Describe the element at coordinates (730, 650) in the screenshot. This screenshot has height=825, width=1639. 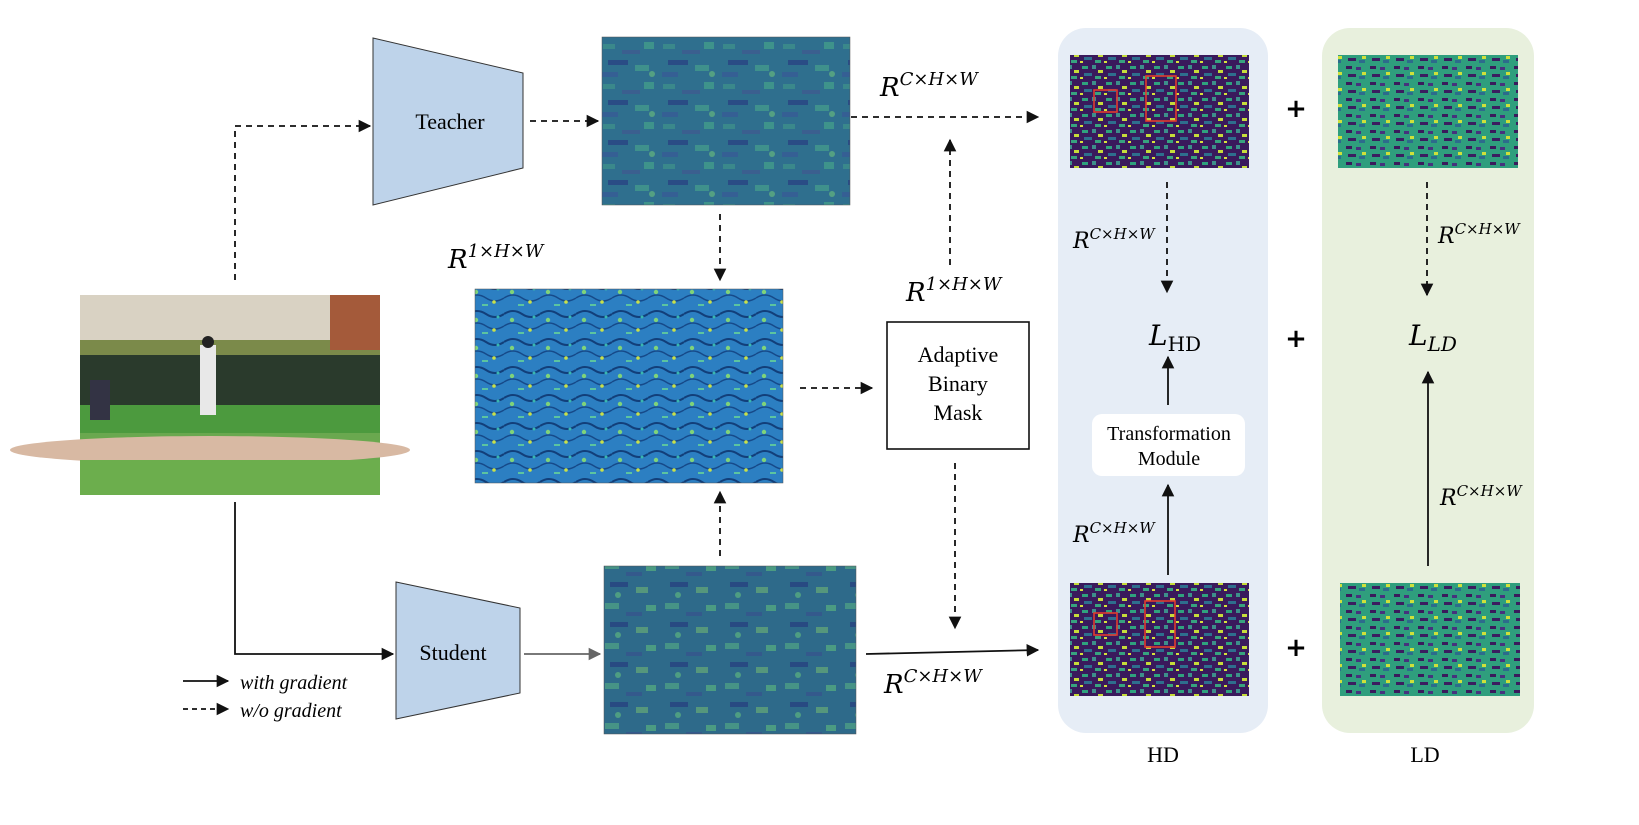
I see `student-feature-map` at that location.